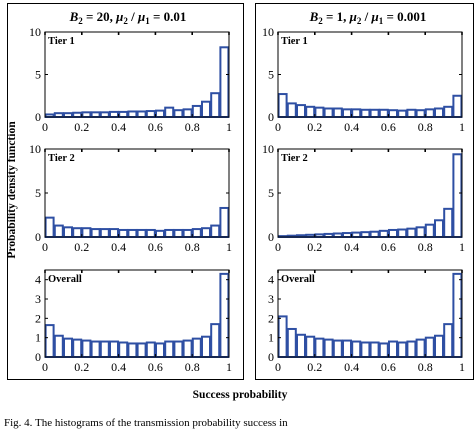  Describe the element at coordinates (320, 21) in the screenshot. I see `right-header-b-sub: 2` at that location.